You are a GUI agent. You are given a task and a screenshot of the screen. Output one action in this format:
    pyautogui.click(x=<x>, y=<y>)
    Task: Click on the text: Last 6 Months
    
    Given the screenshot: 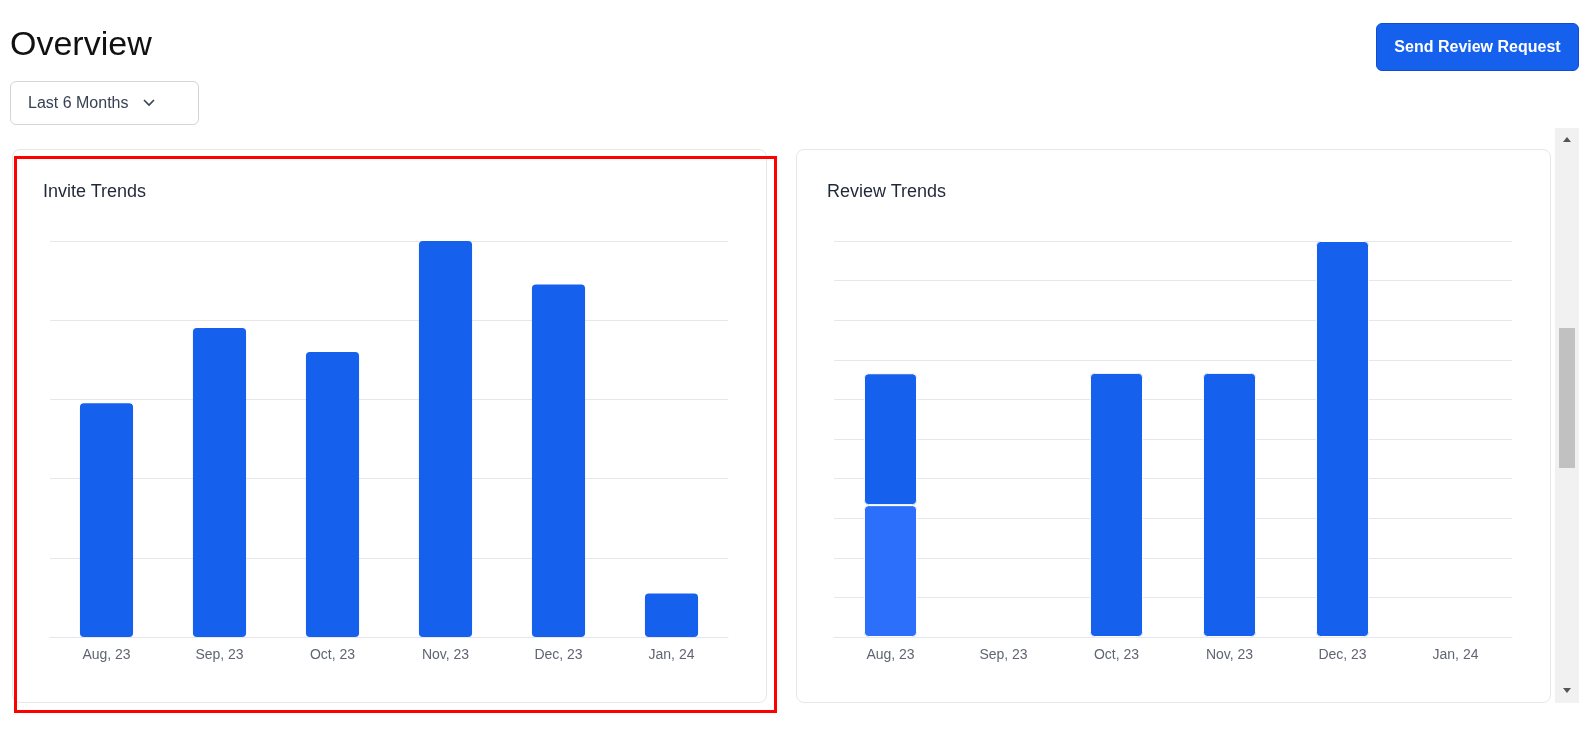 What is the action you would take?
    pyautogui.click(x=78, y=103)
    